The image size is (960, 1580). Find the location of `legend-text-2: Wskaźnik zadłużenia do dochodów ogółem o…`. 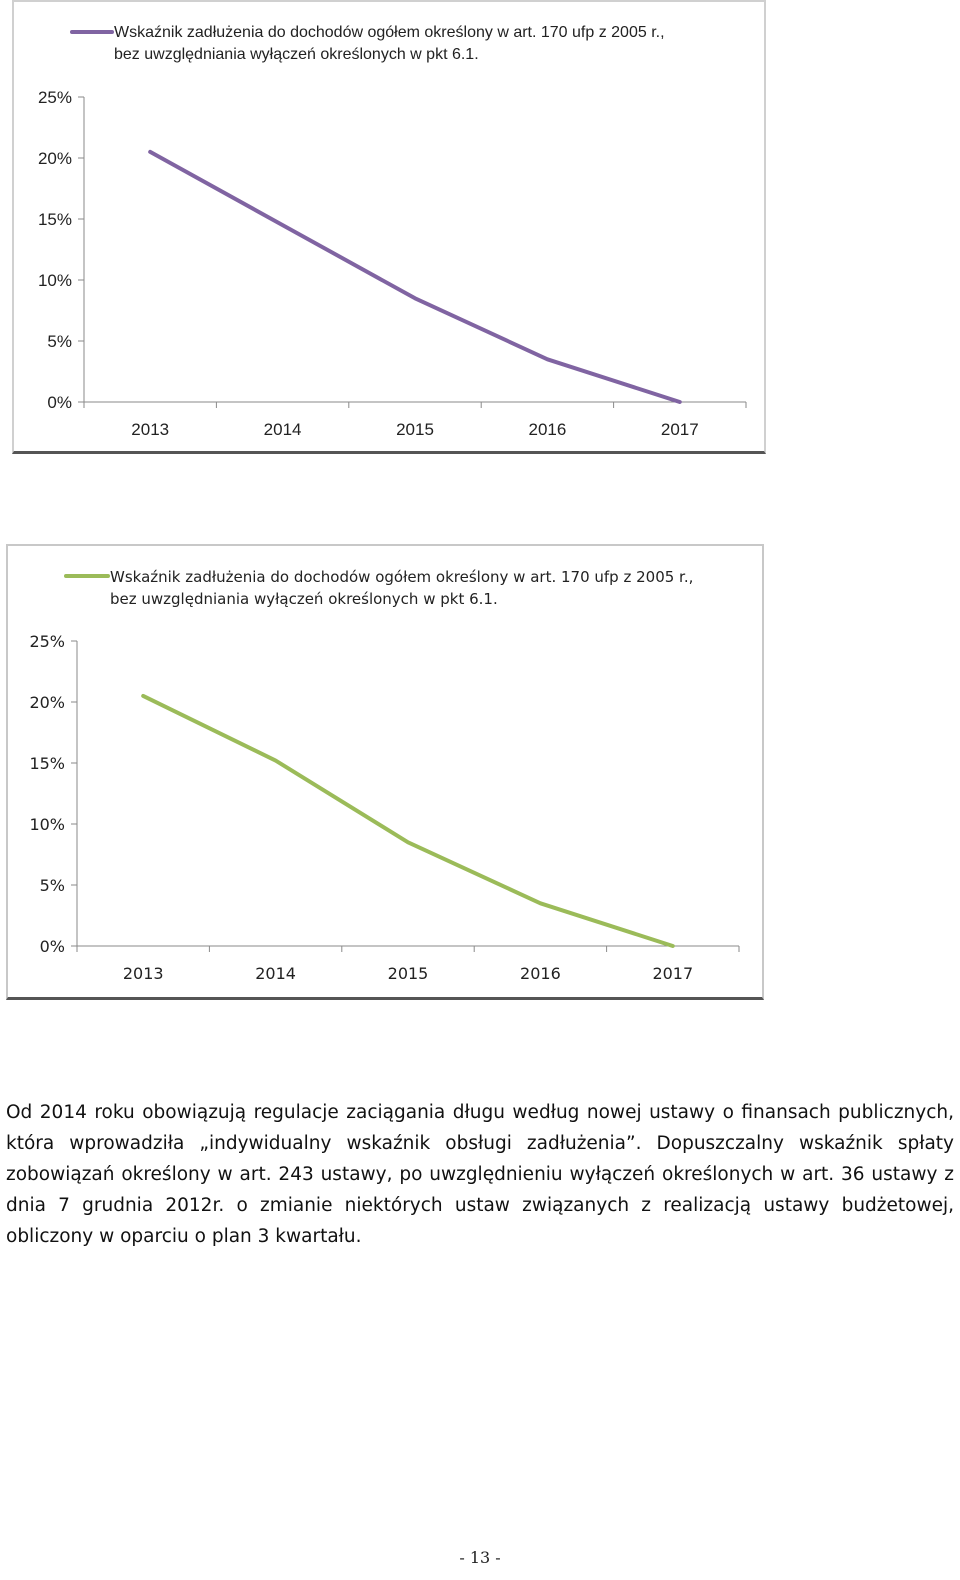

legend-text-2: Wskaźnik zadłużenia do dochodów ogółem o… is located at coordinates (430, 588).